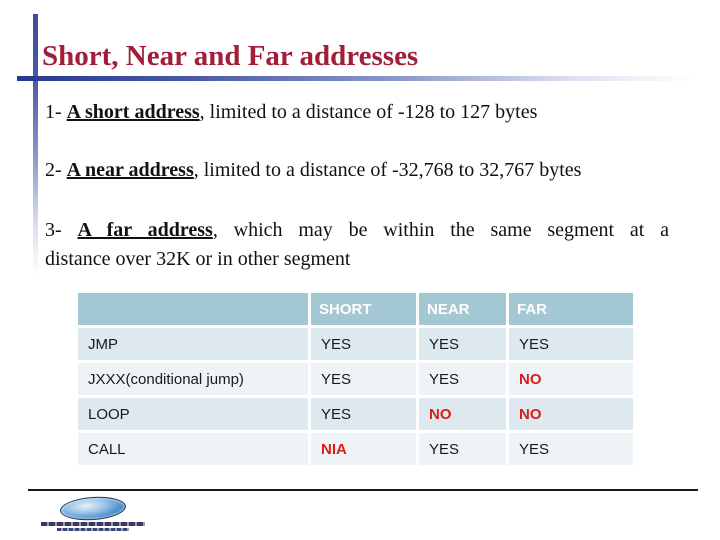  I want to click on column-header-short: SHORT, so click(363, 309).